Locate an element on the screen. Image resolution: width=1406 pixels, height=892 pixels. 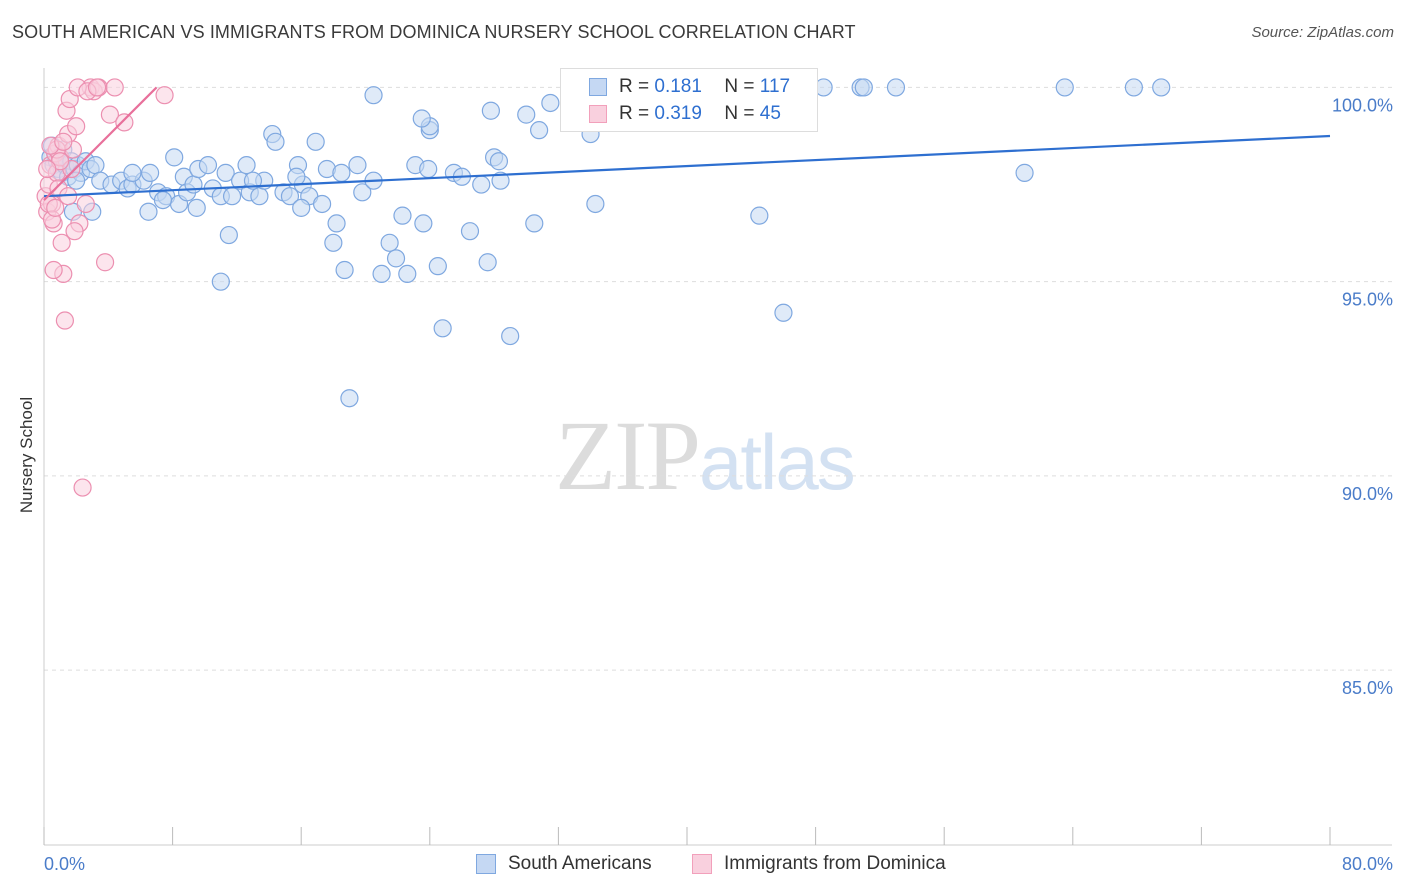
watermark-zip: ZIP is located at coordinates (628, 455).